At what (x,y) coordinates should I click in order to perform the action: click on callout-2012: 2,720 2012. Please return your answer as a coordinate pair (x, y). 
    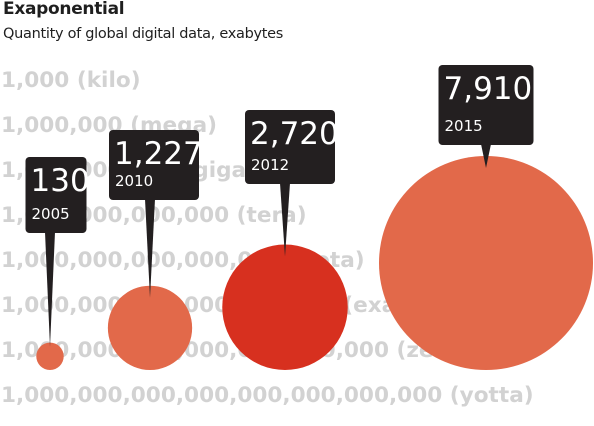
    Looking at the image, I should click on (292, 183).